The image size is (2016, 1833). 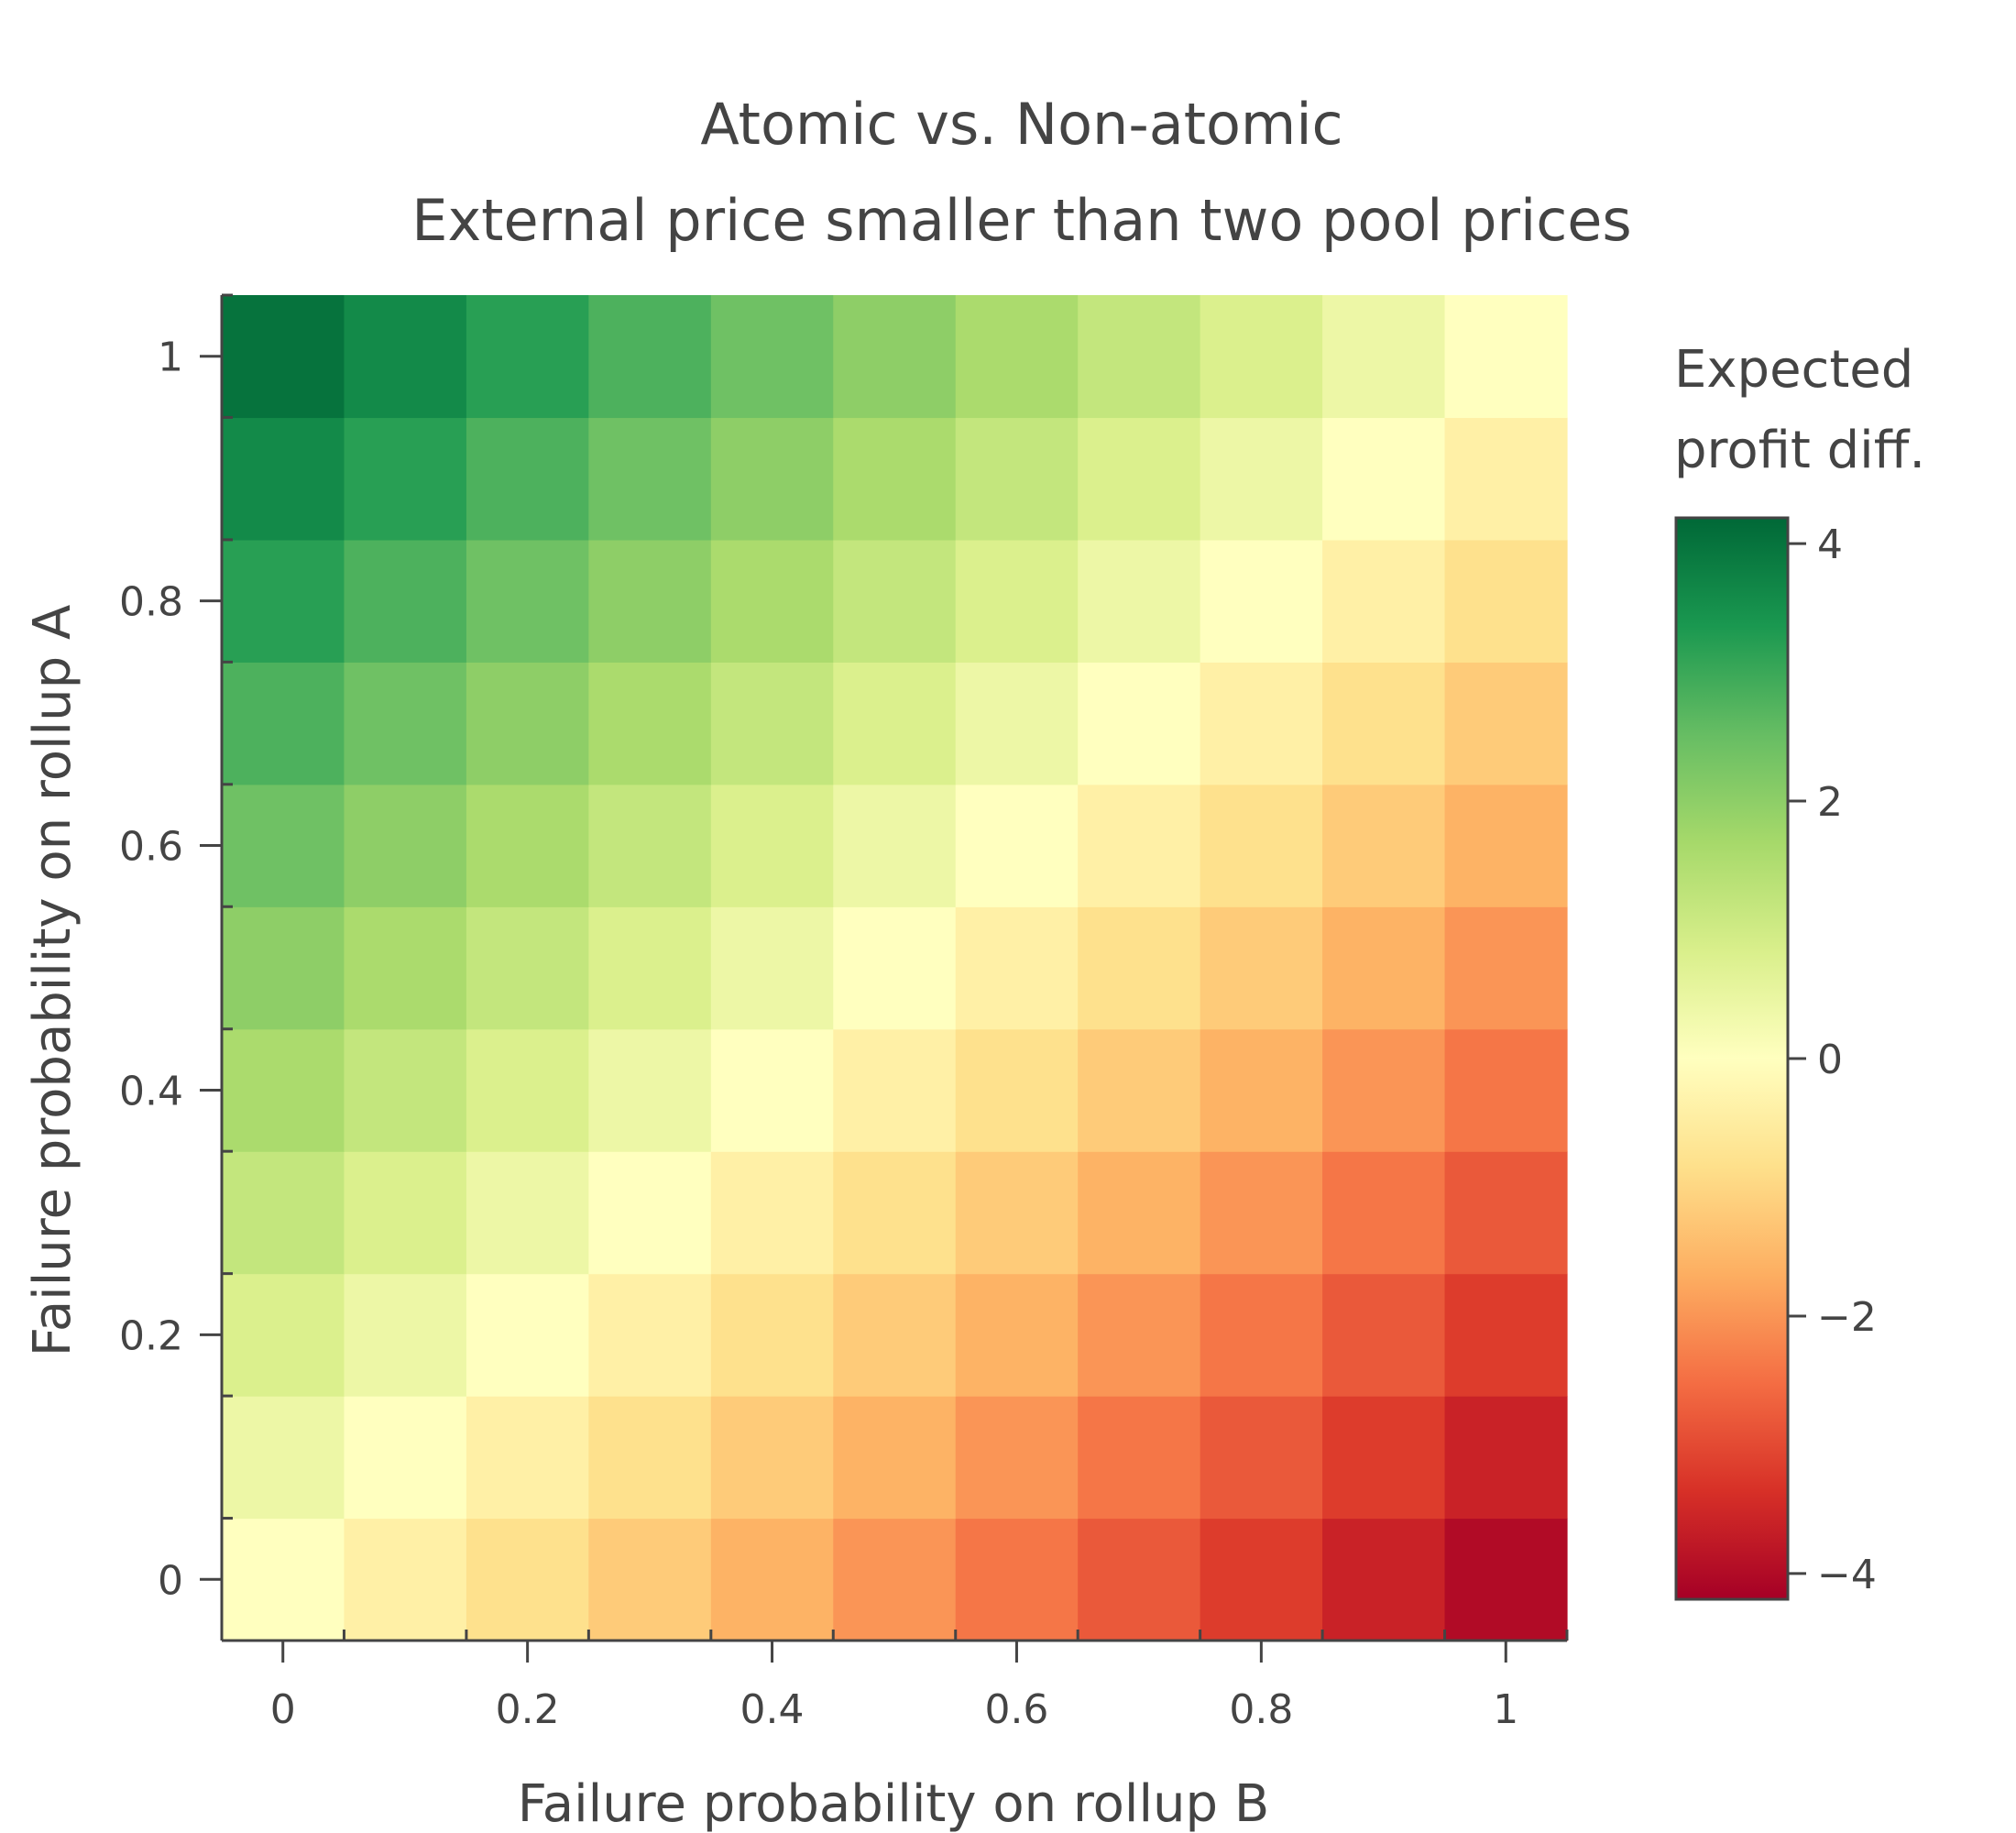 What do you see at coordinates (1732, 1058) in the screenshot?
I see `colorbar-gradient` at bounding box center [1732, 1058].